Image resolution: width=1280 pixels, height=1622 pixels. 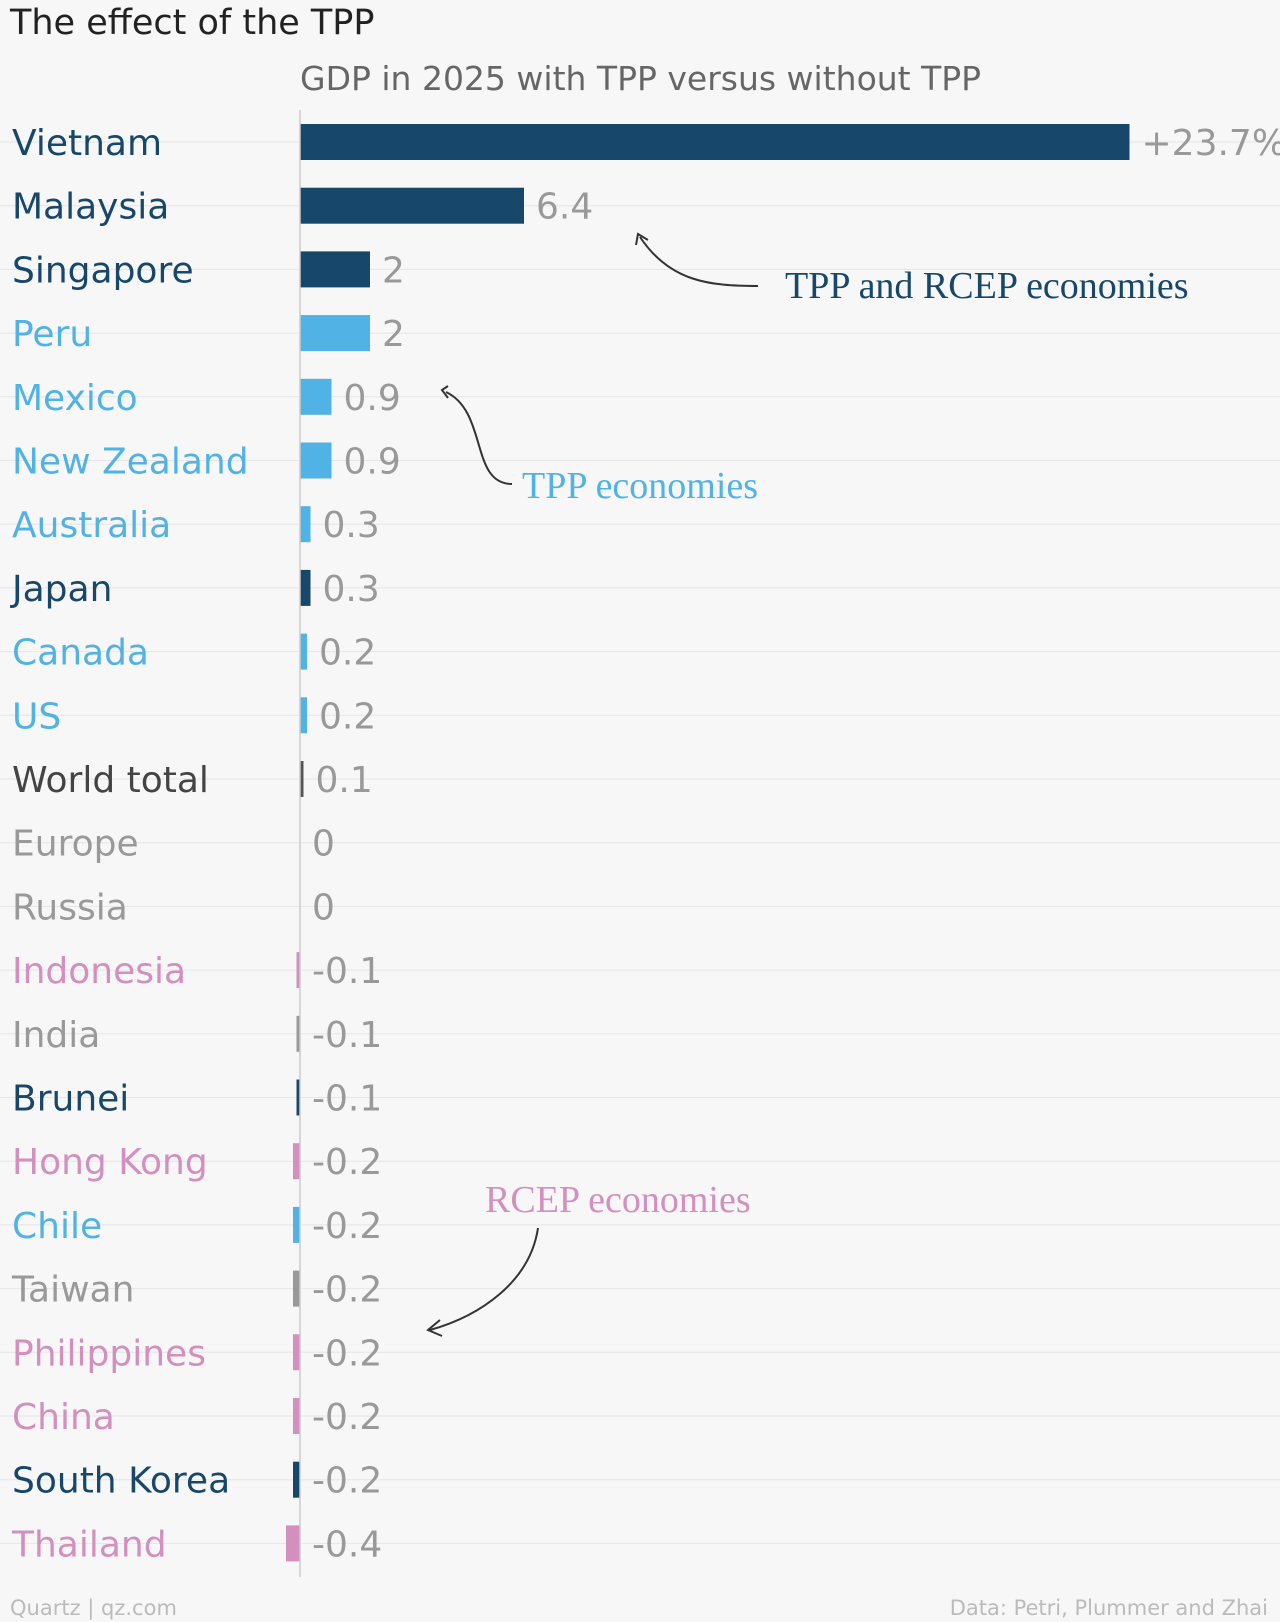 What do you see at coordinates (296, 1416) in the screenshot?
I see `bar-china` at bounding box center [296, 1416].